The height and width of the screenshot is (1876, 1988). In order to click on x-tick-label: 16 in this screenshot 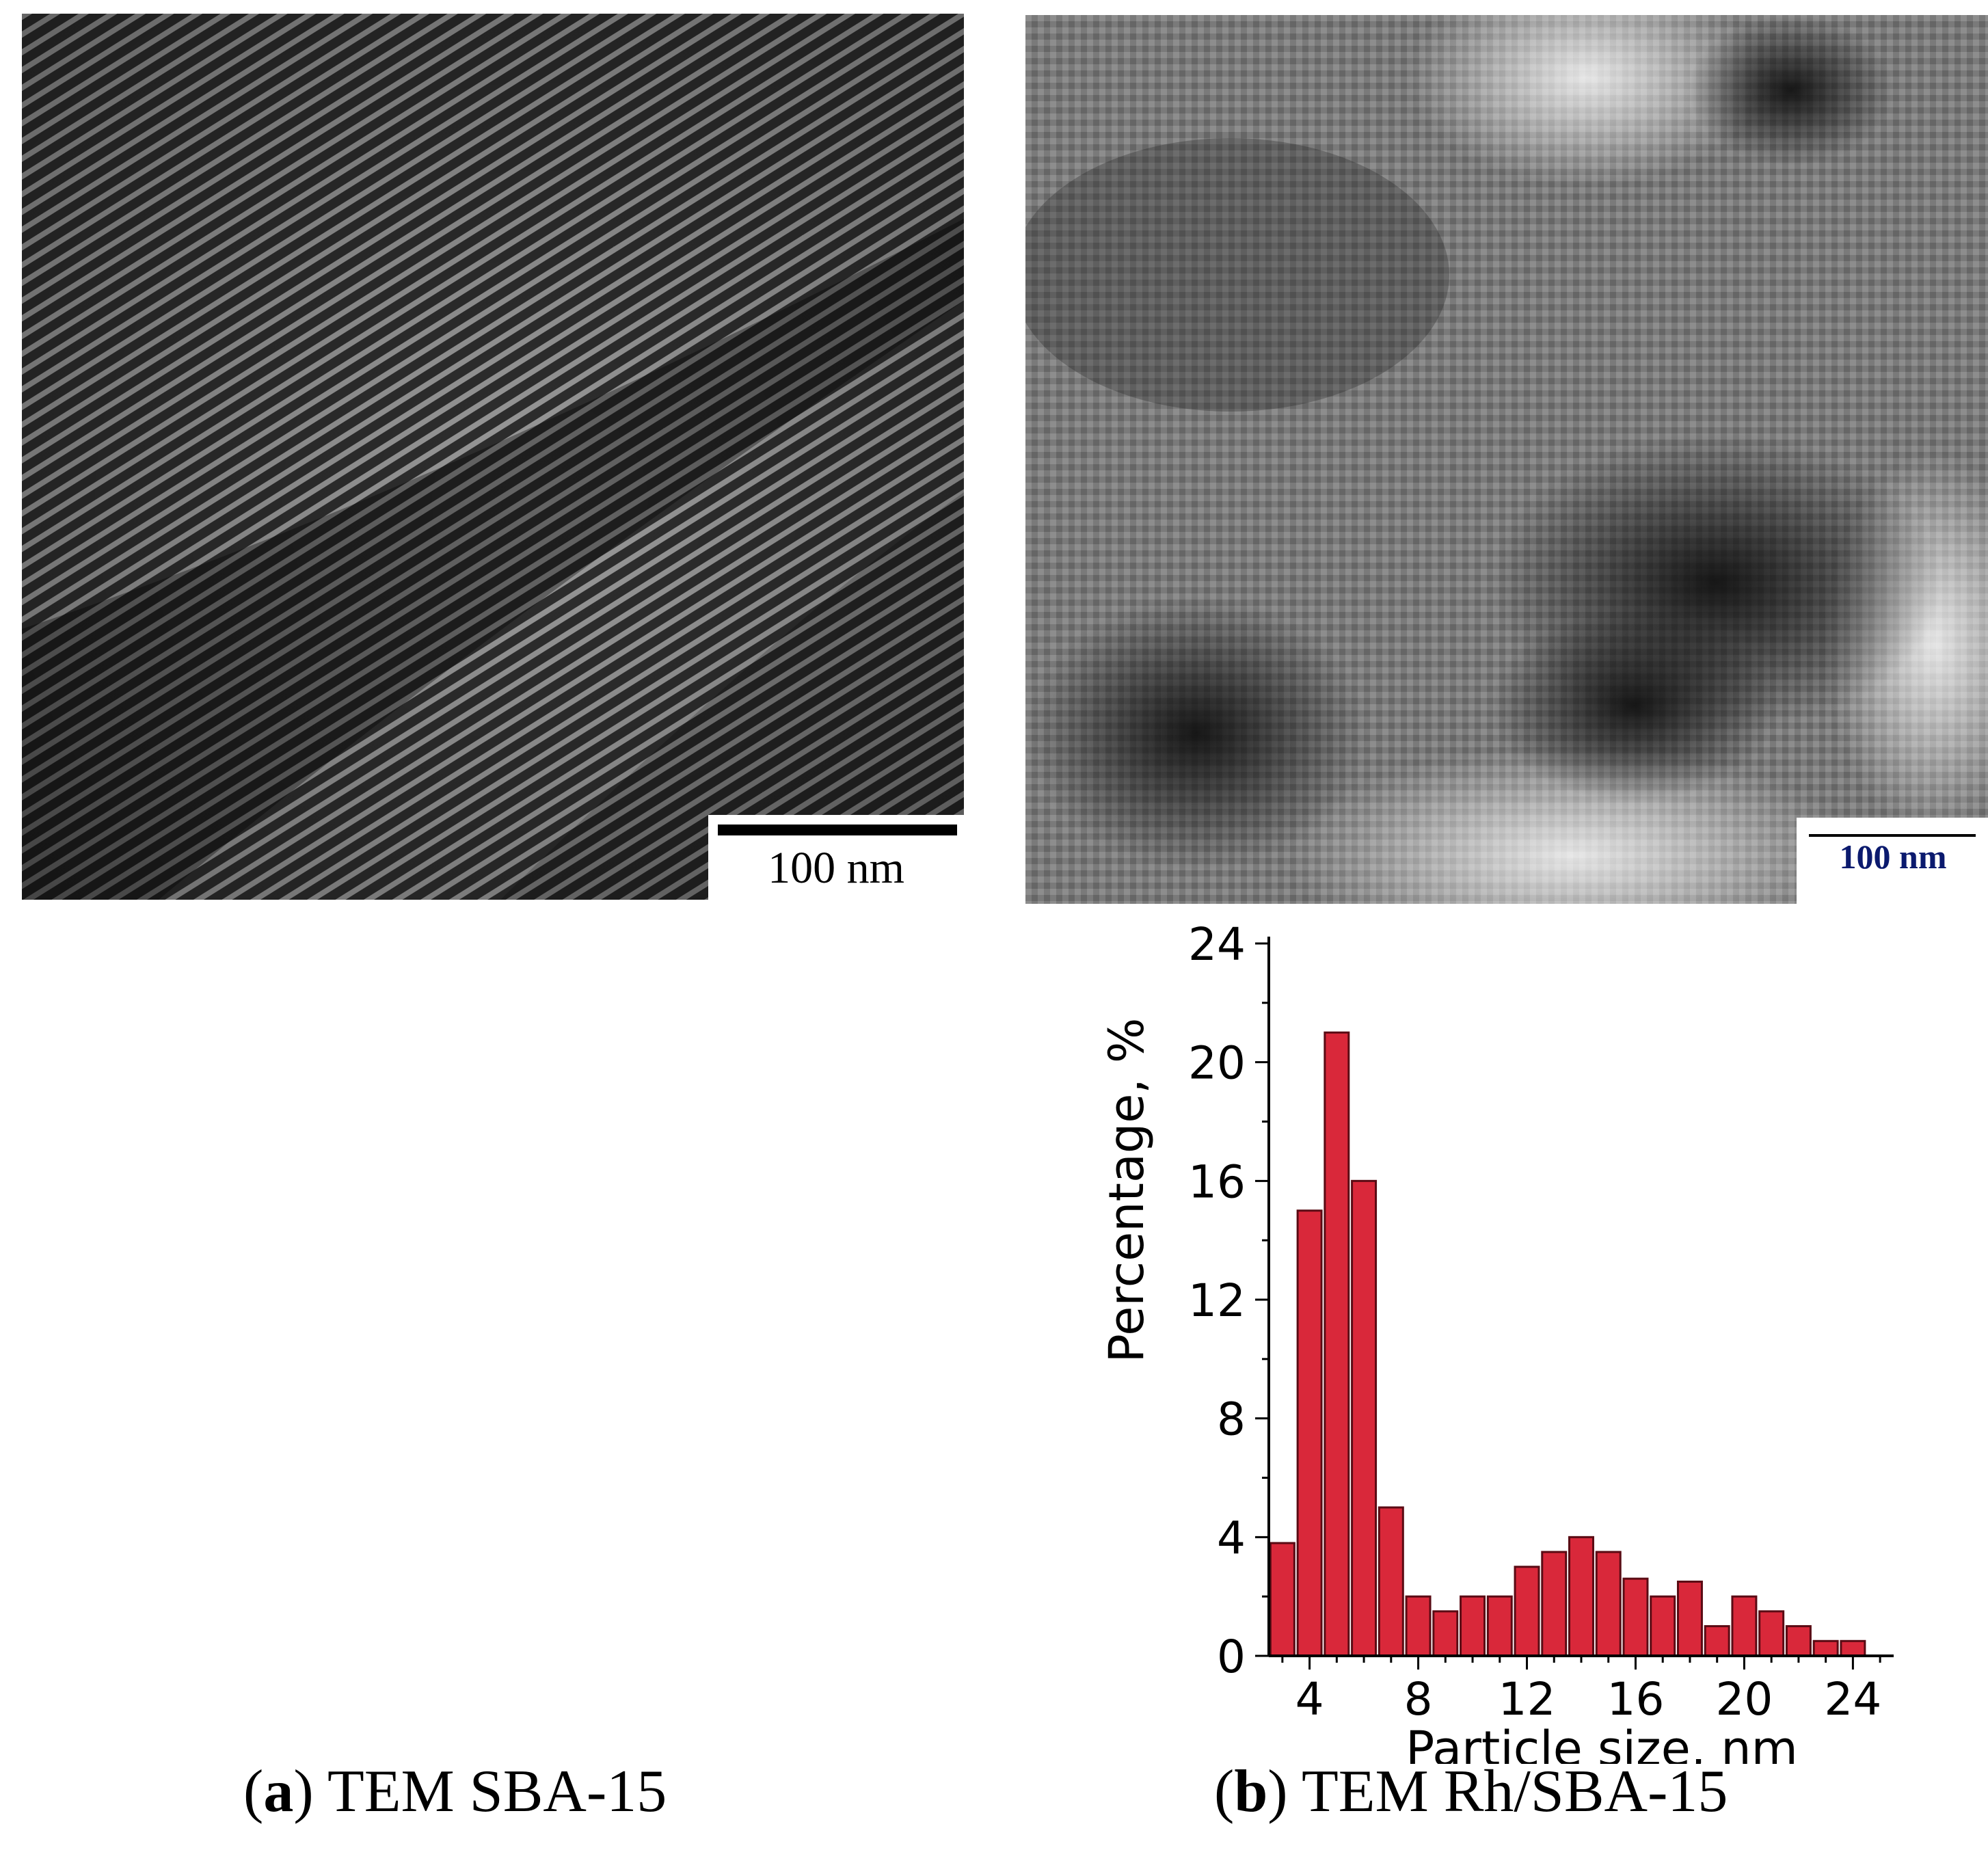, I will do `click(1635, 1699)`.